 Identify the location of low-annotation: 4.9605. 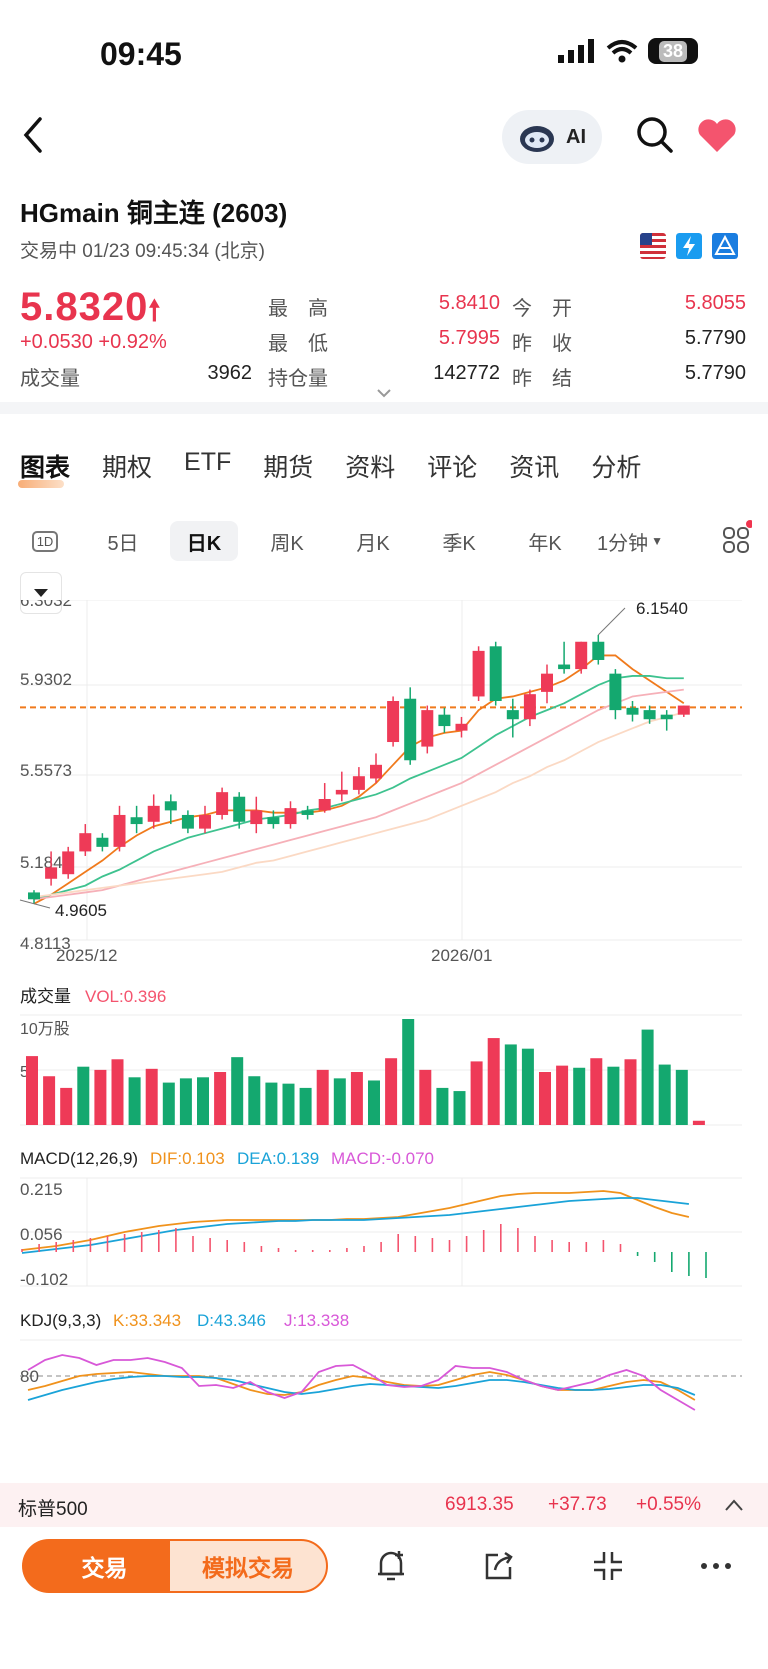
(81, 910).